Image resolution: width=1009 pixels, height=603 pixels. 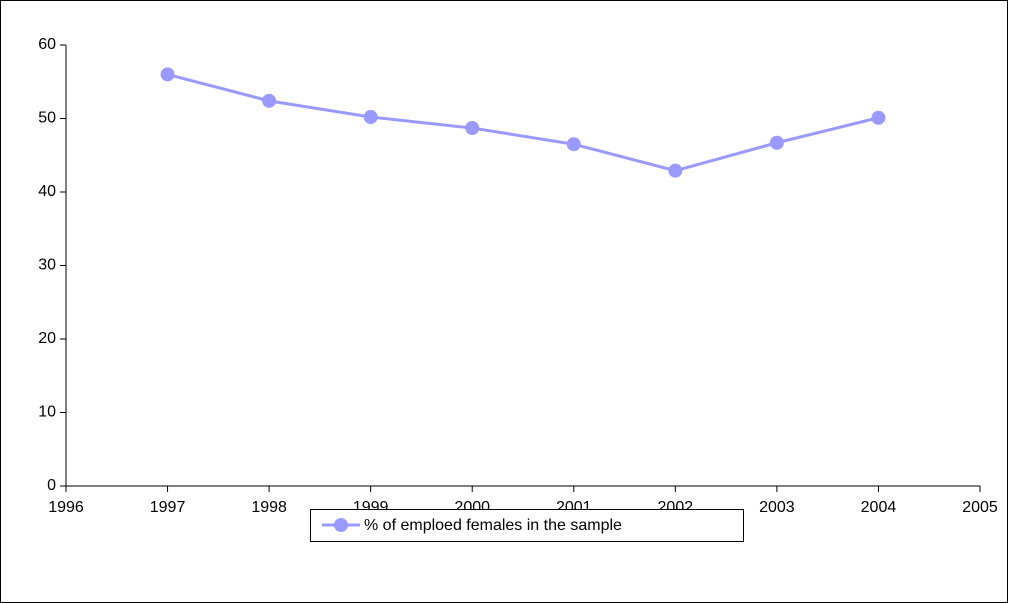 I want to click on x-tick-label: 2003, so click(x=777, y=507).